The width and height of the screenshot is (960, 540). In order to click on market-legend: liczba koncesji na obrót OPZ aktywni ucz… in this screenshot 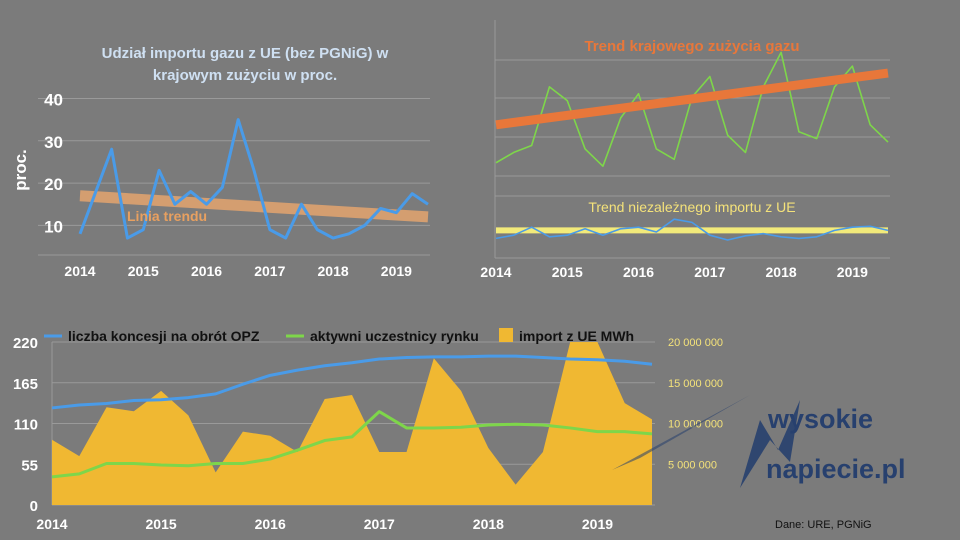, I will do `click(339, 336)`.